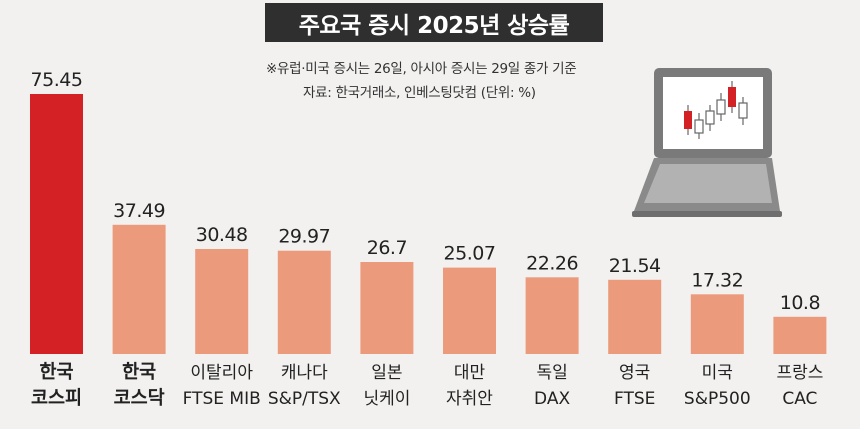 The width and height of the screenshot is (860, 429). I want to click on value-label: 26.7, so click(387, 248).